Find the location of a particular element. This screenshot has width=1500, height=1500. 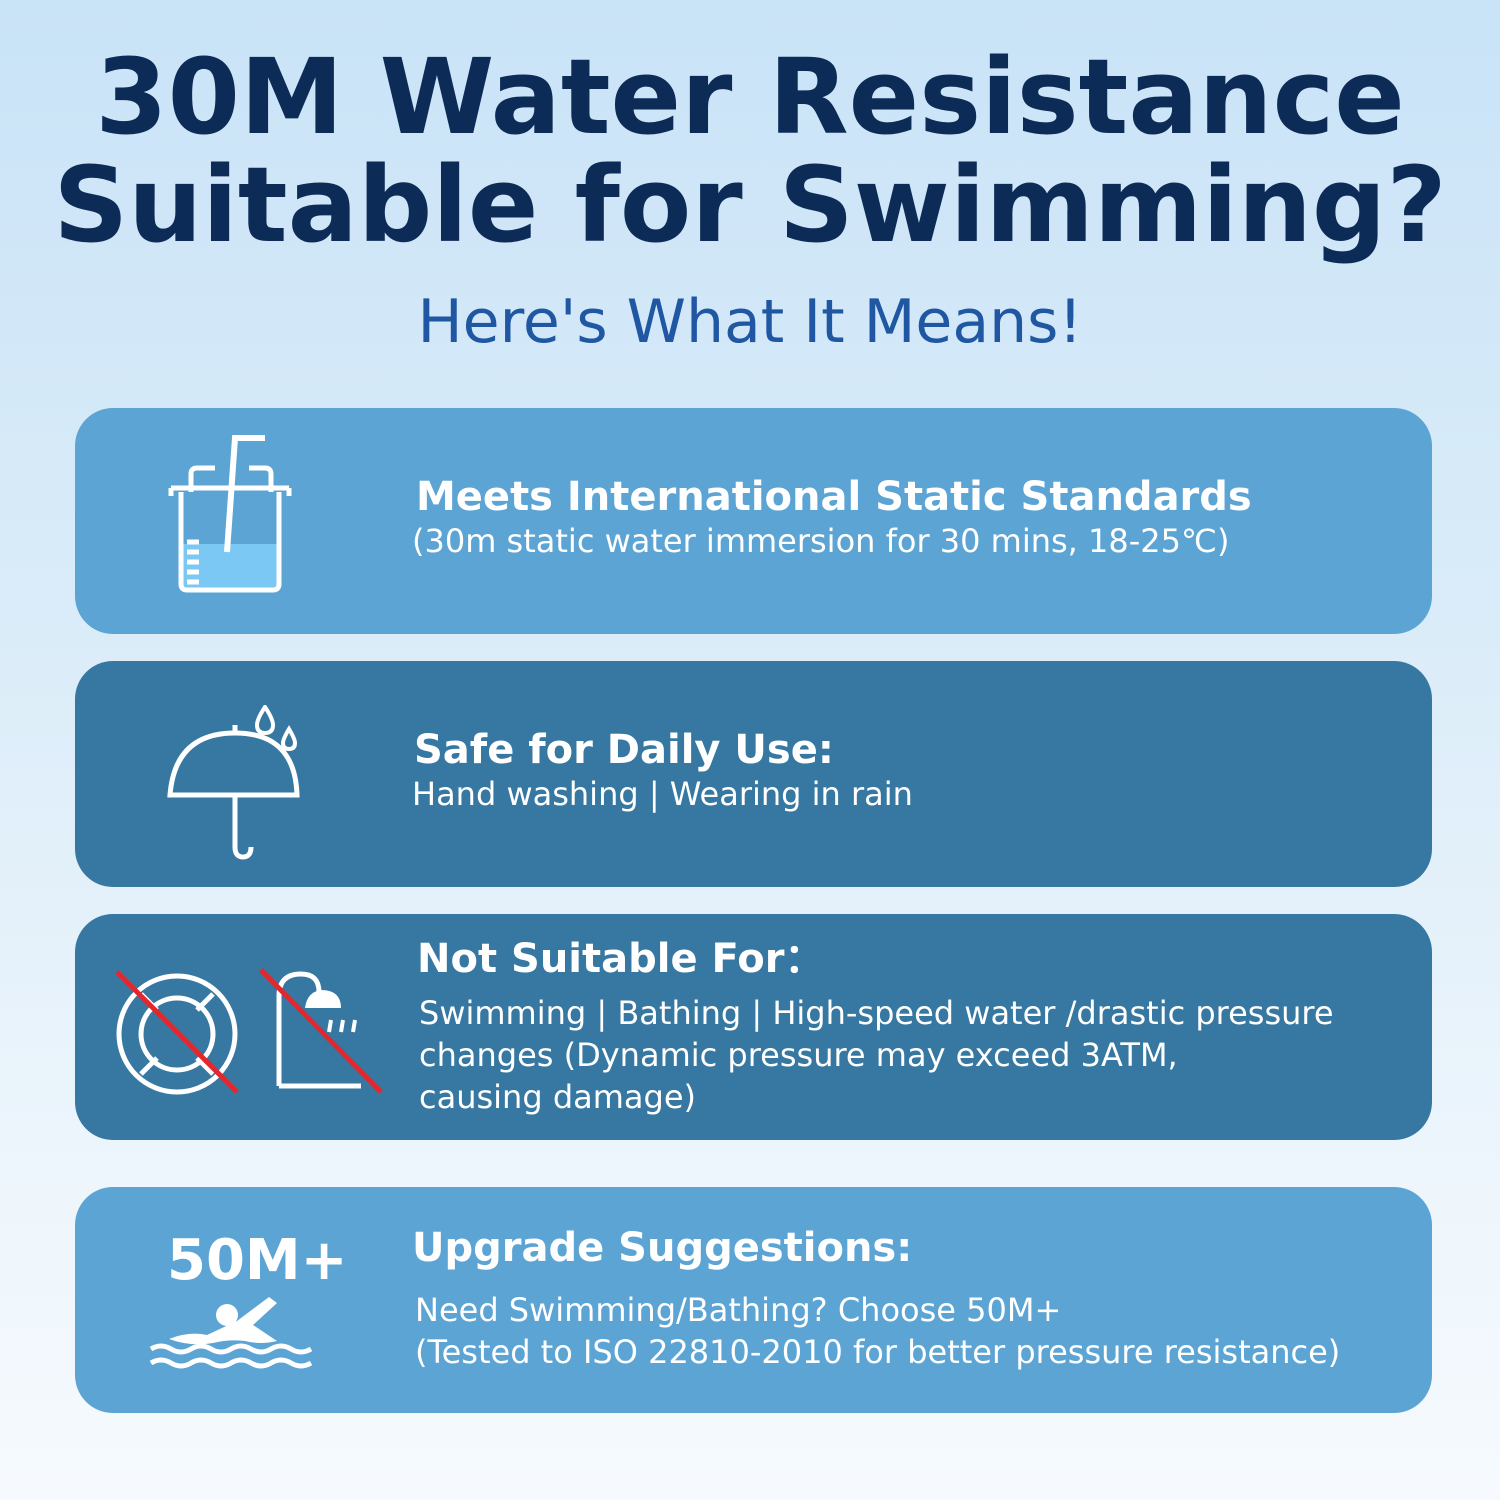

card-title: Safe for Daily Use: is located at coordinates (624, 750).